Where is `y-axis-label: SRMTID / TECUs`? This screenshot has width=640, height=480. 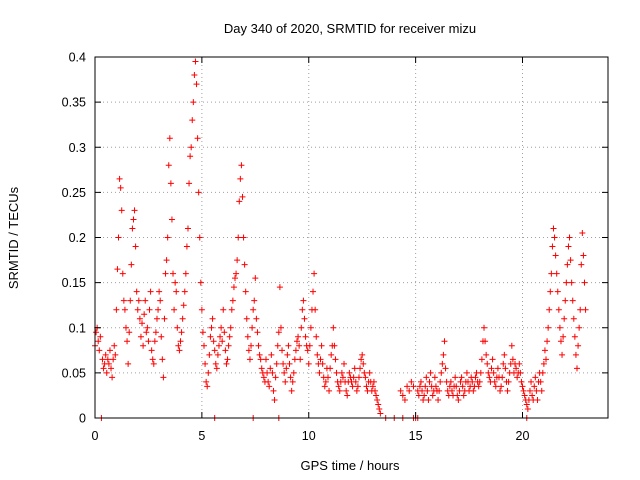
y-axis-label: SRMTID / TECUs is located at coordinates (13, 237).